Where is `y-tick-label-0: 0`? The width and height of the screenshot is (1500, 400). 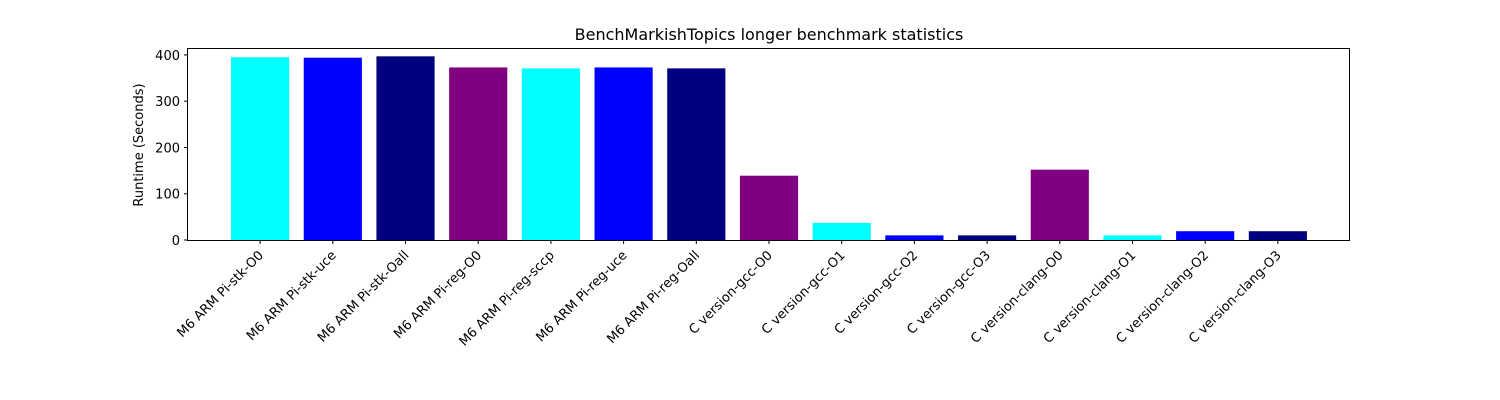 y-tick-label-0: 0 is located at coordinates (176, 241).